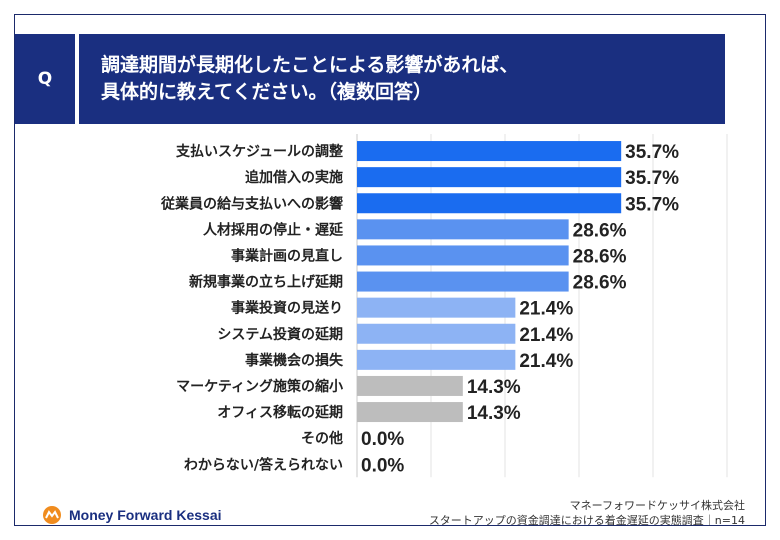  What do you see at coordinates (586, 520) in the screenshot?
I see `source-survey: スタートアップの資金調達における着金遅延の実態調査｜n=14` at bounding box center [586, 520].